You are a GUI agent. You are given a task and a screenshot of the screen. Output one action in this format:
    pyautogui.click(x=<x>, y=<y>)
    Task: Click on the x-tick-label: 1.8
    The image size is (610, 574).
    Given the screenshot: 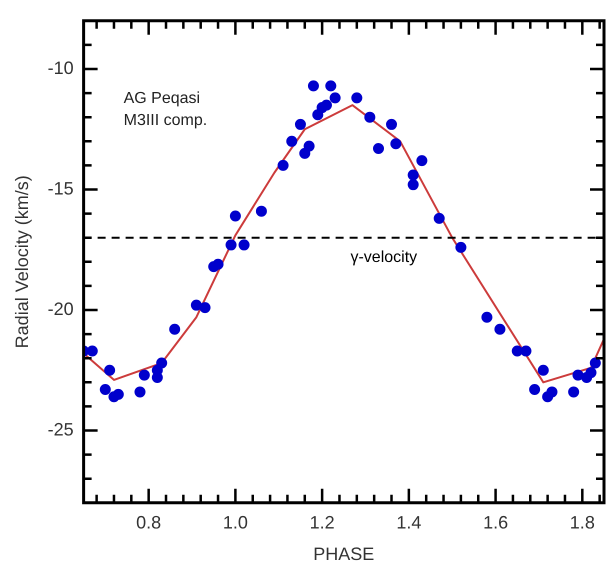 What is the action you would take?
    pyautogui.click(x=582, y=522)
    